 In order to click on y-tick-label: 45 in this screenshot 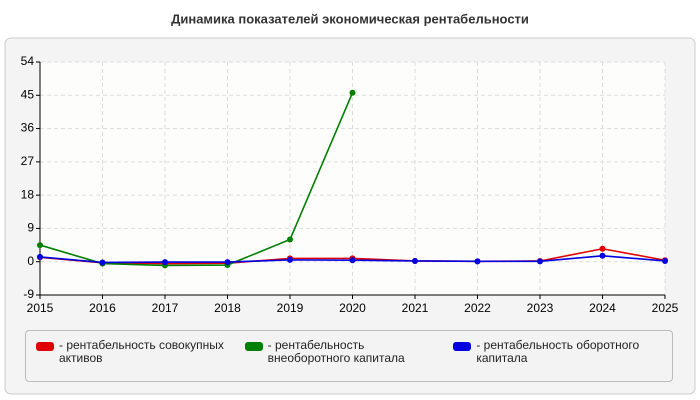, I will do `click(28, 94)`.